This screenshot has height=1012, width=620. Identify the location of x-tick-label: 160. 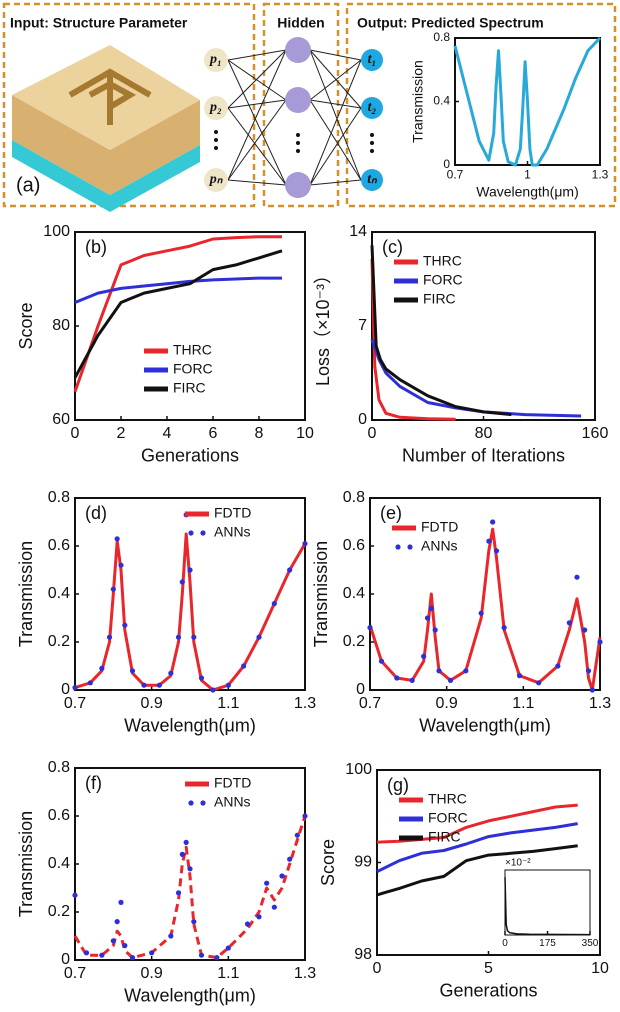
(595, 433).